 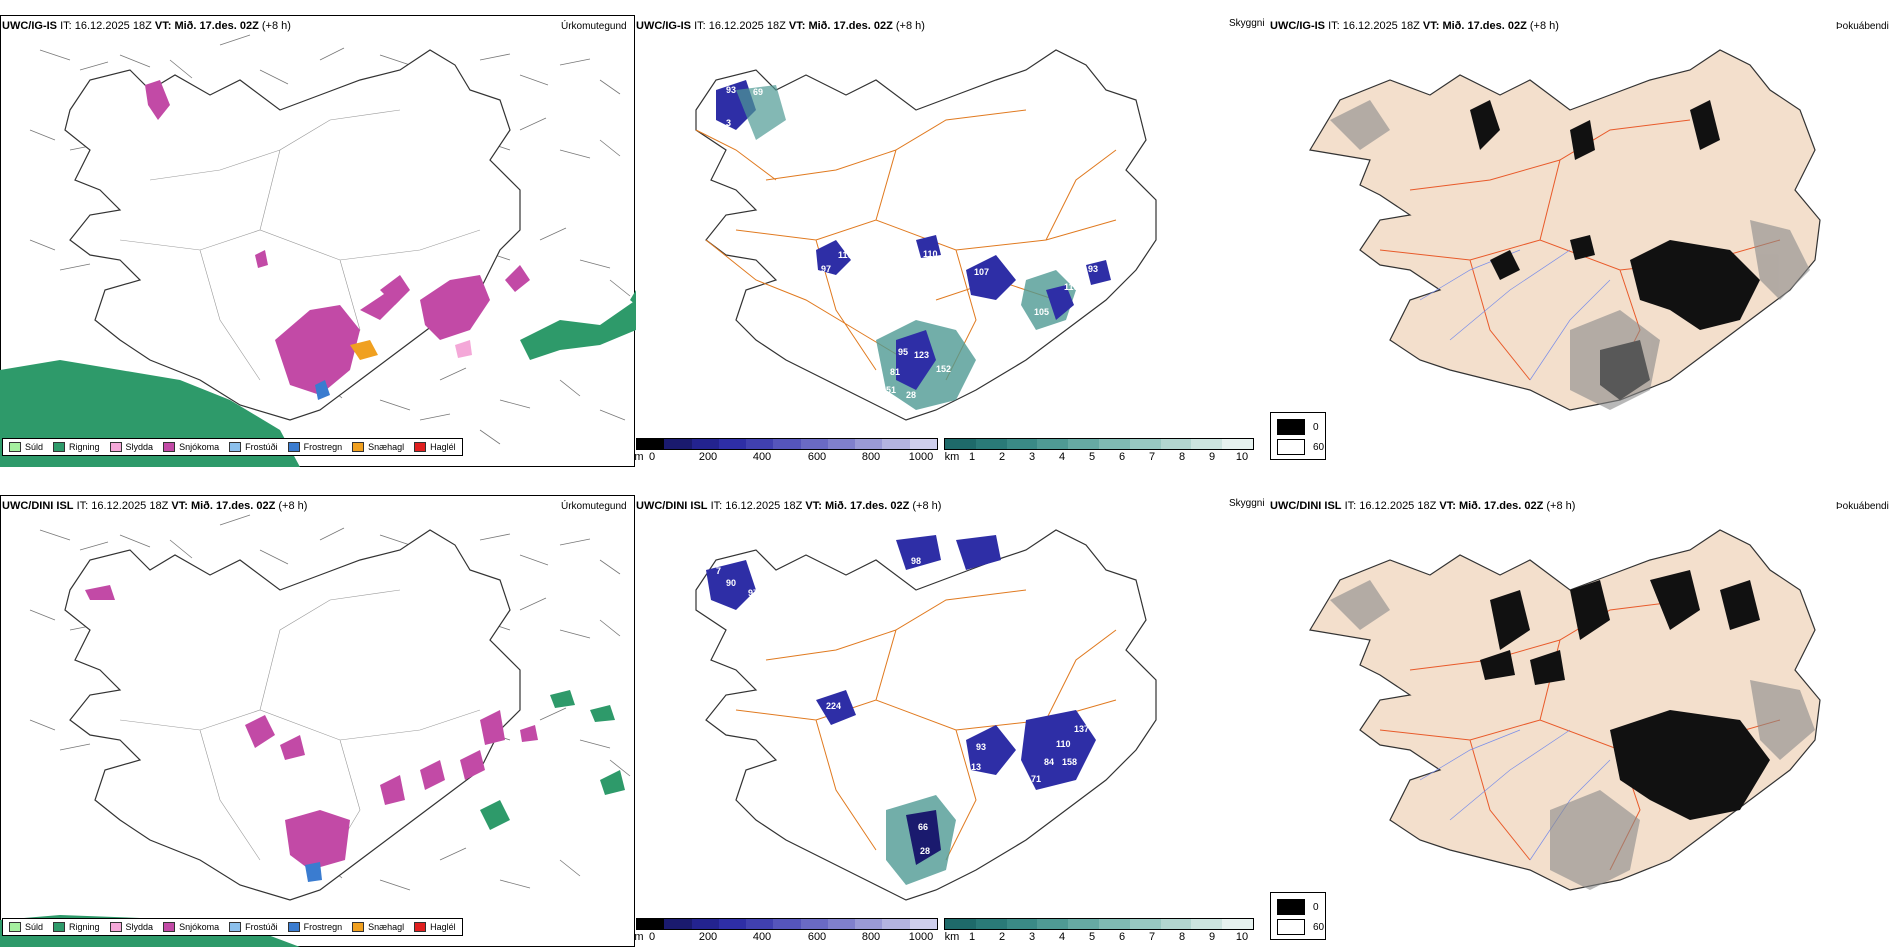 What do you see at coordinates (463, 349) in the screenshot?
I see `sleet` at bounding box center [463, 349].